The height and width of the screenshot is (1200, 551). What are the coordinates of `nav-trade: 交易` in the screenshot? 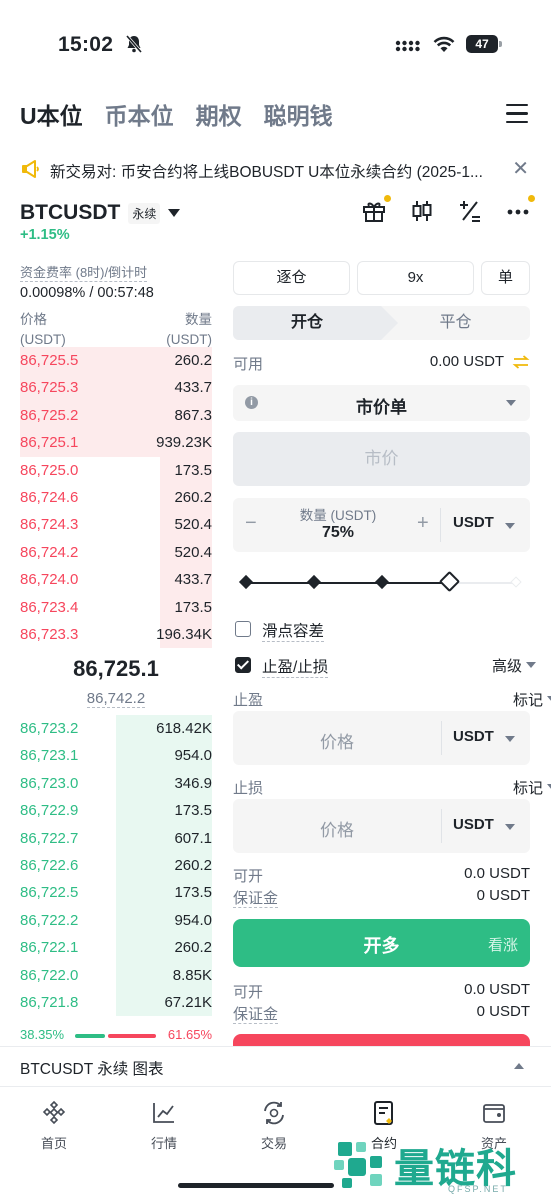 It's located at (274, 1125).